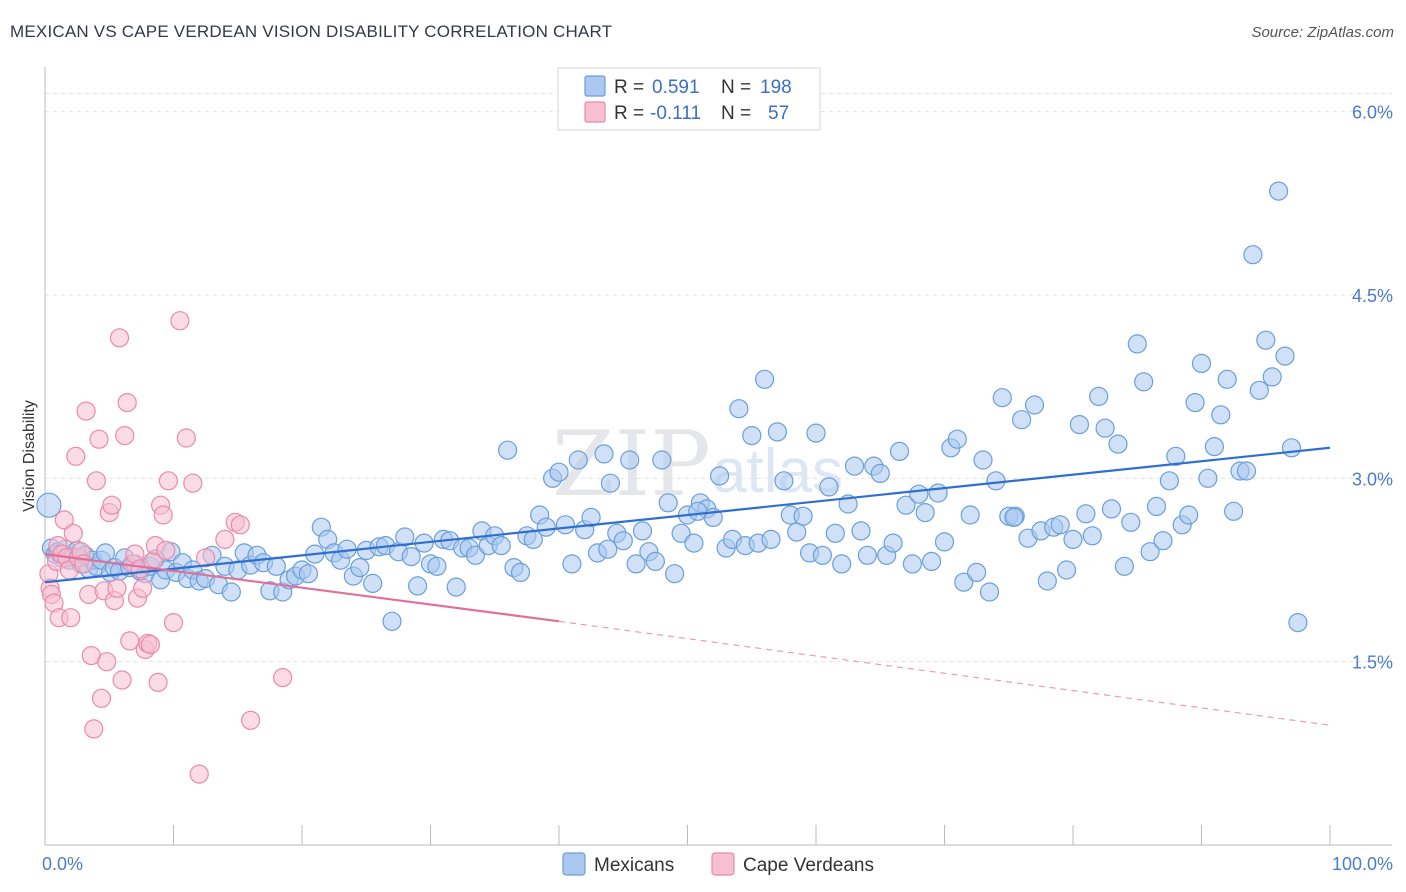  I want to click on source-credit: Source: ZipAtlas.com, so click(1322, 32).